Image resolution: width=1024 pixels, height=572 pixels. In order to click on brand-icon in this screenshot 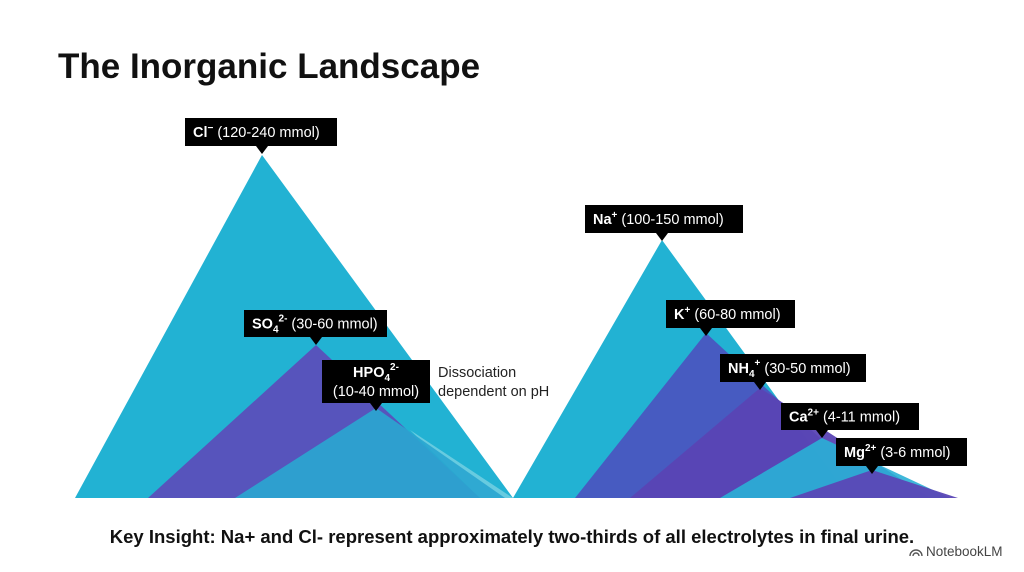, I will do `click(916, 553)`.